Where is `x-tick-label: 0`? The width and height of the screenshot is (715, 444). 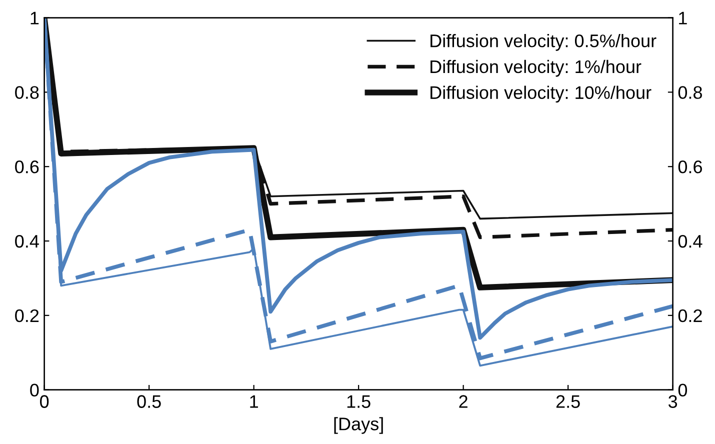
x-tick-label: 0 is located at coordinates (44, 401).